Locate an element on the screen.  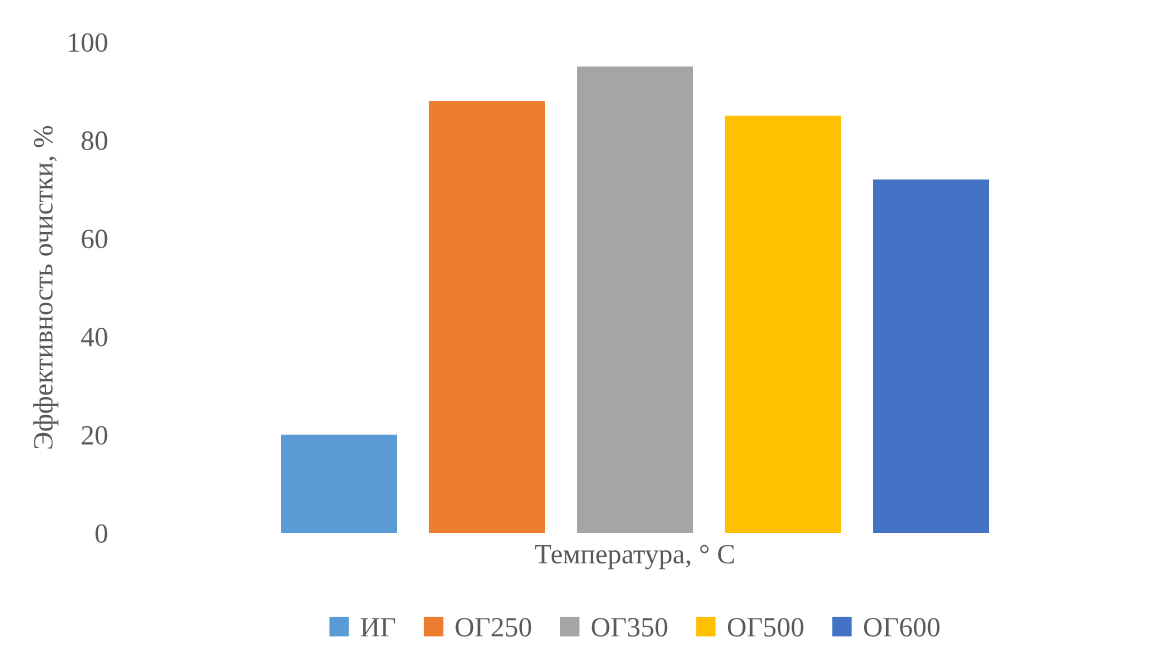
legend-label: ОГ250 is located at coordinates (493, 627).